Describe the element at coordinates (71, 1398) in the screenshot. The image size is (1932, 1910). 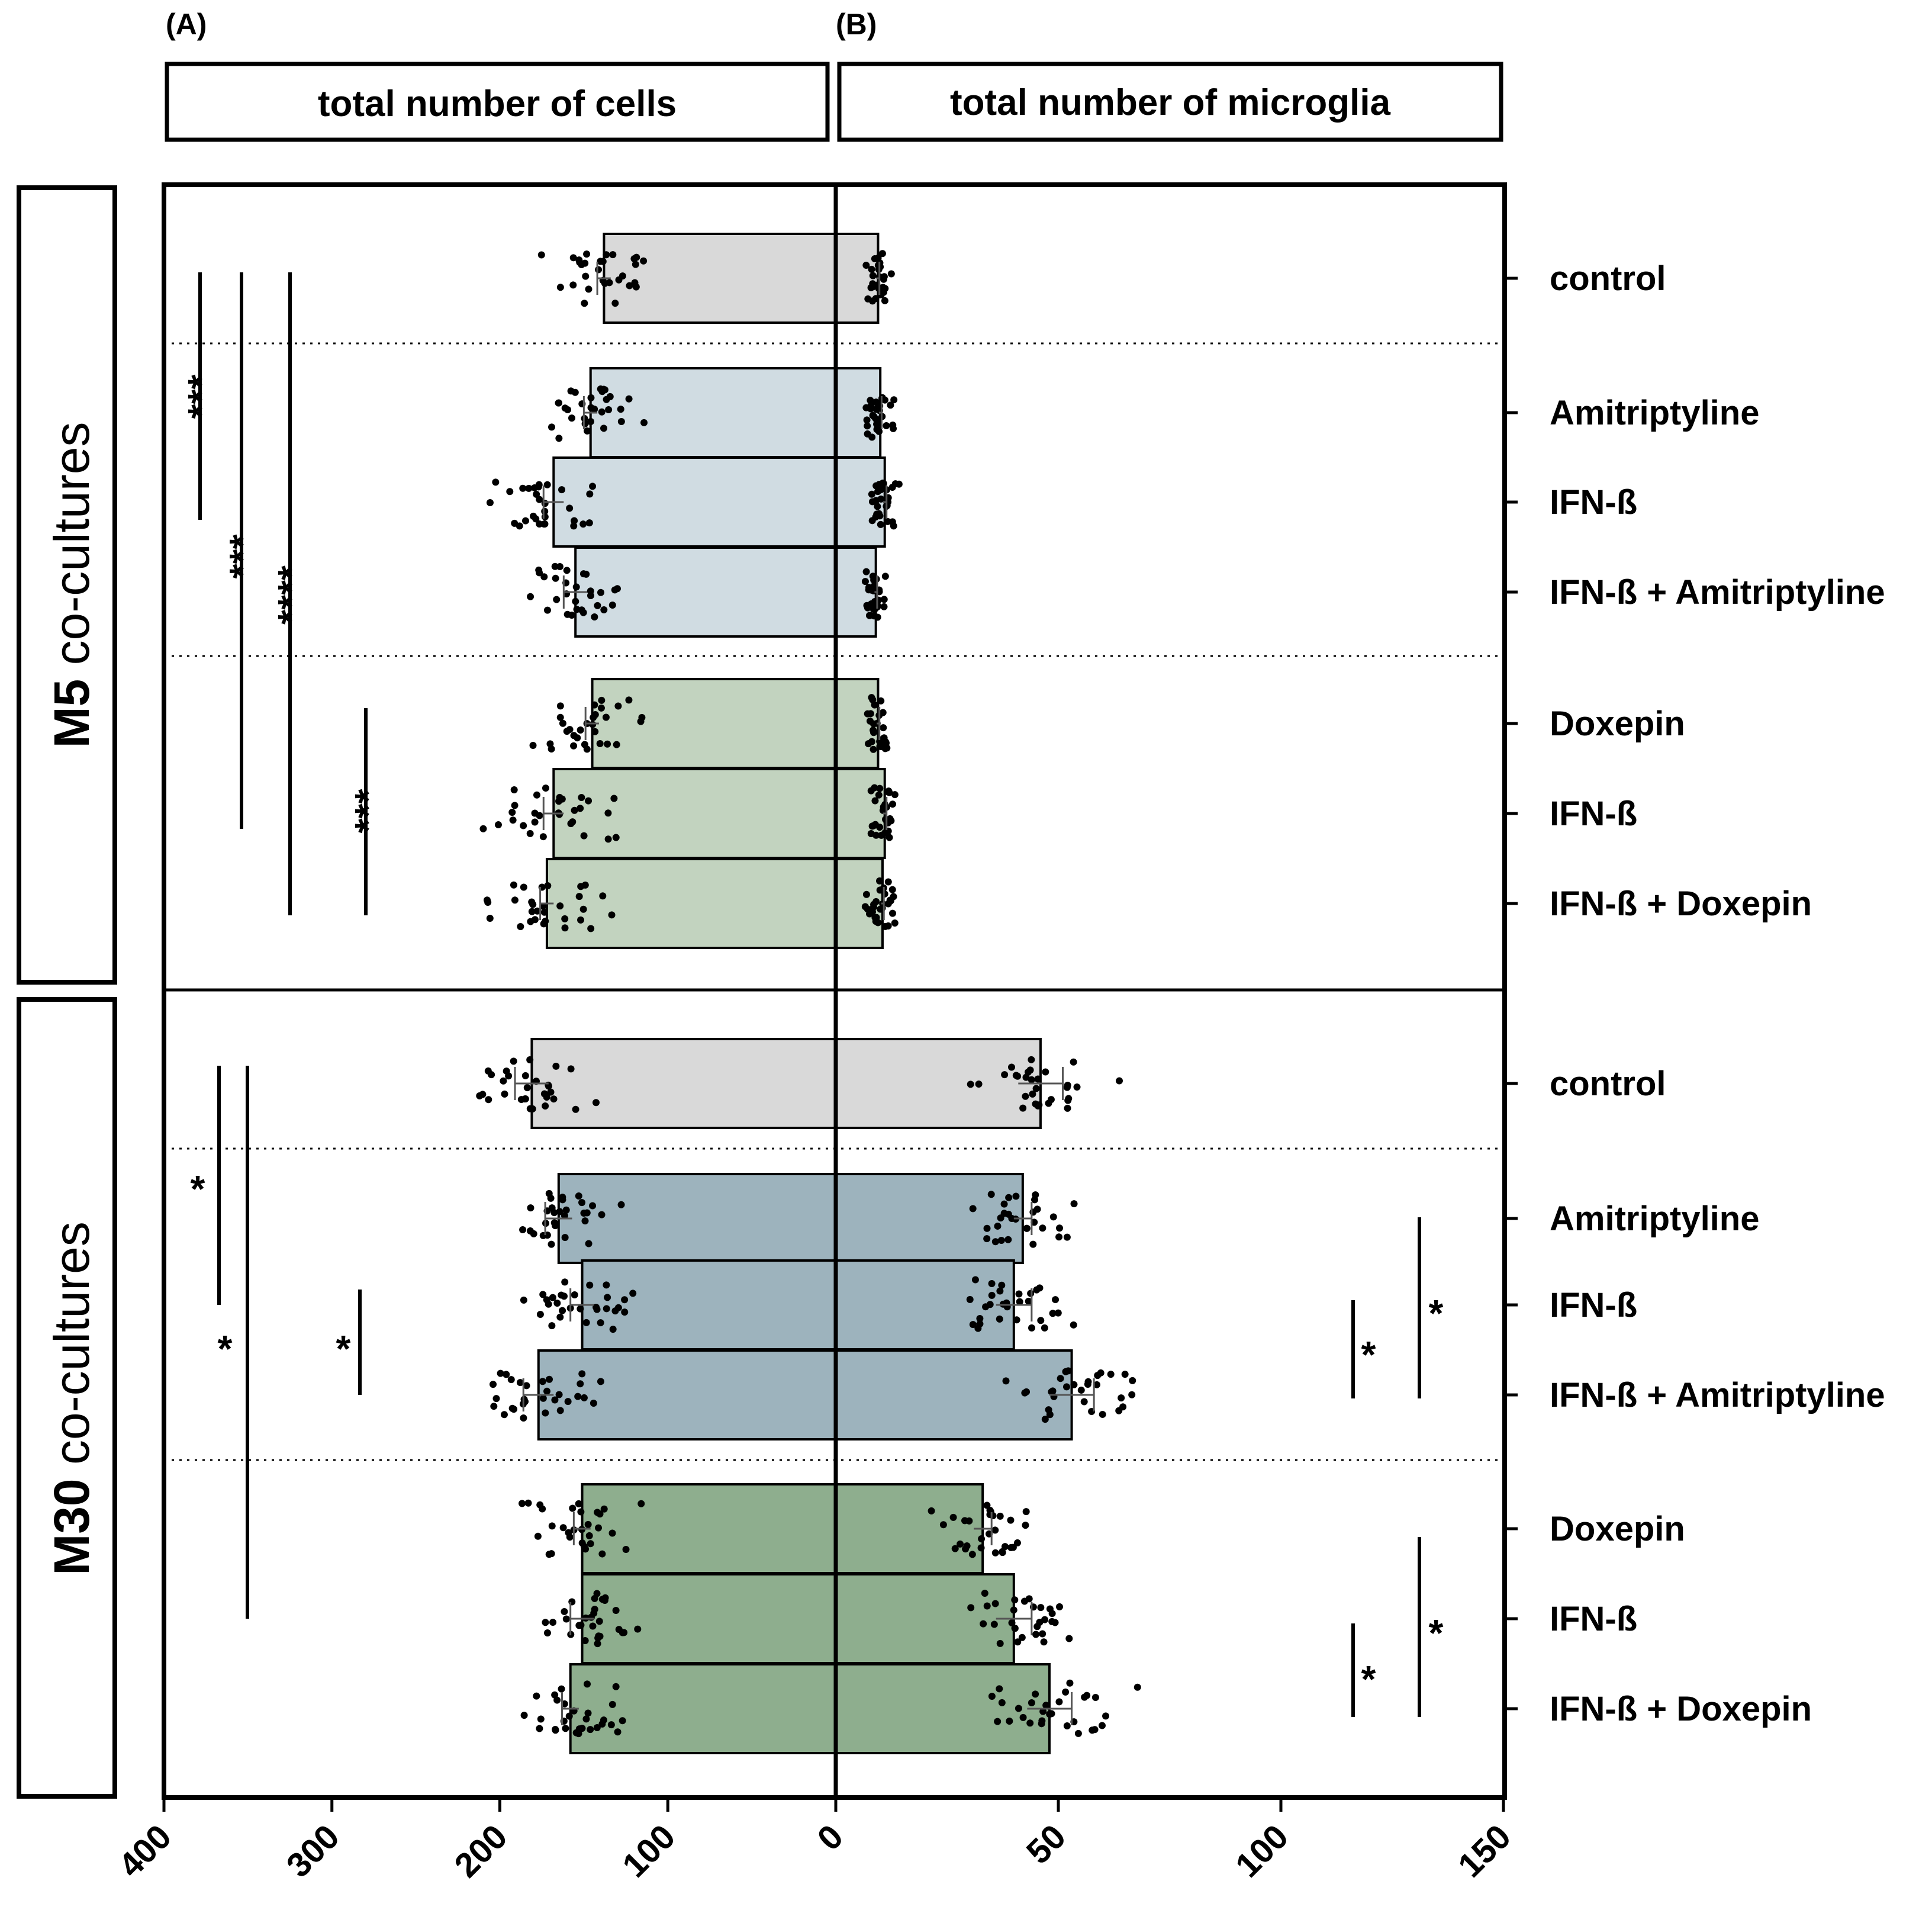
I see `group-label-m30: M30 co-cultures` at that location.